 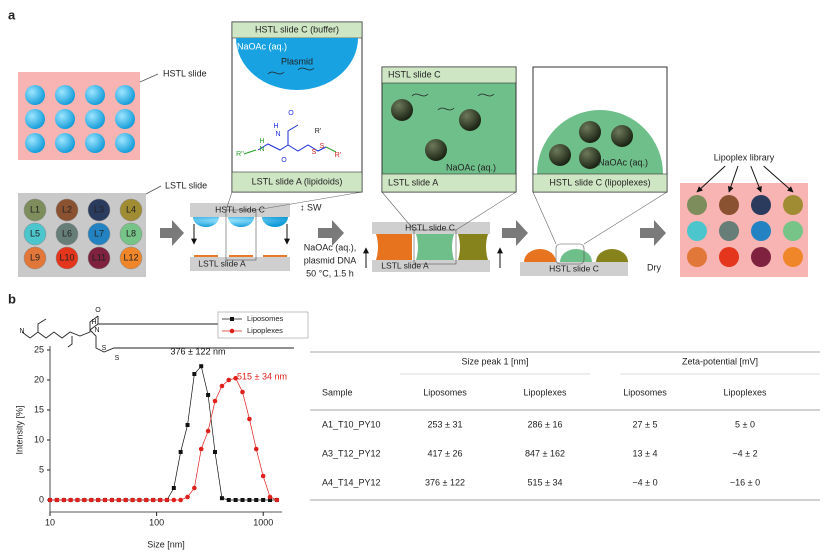 What do you see at coordinates (645, 392) in the screenshot?
I see `column-header: Liposomes` at bounding box center [645, 392].